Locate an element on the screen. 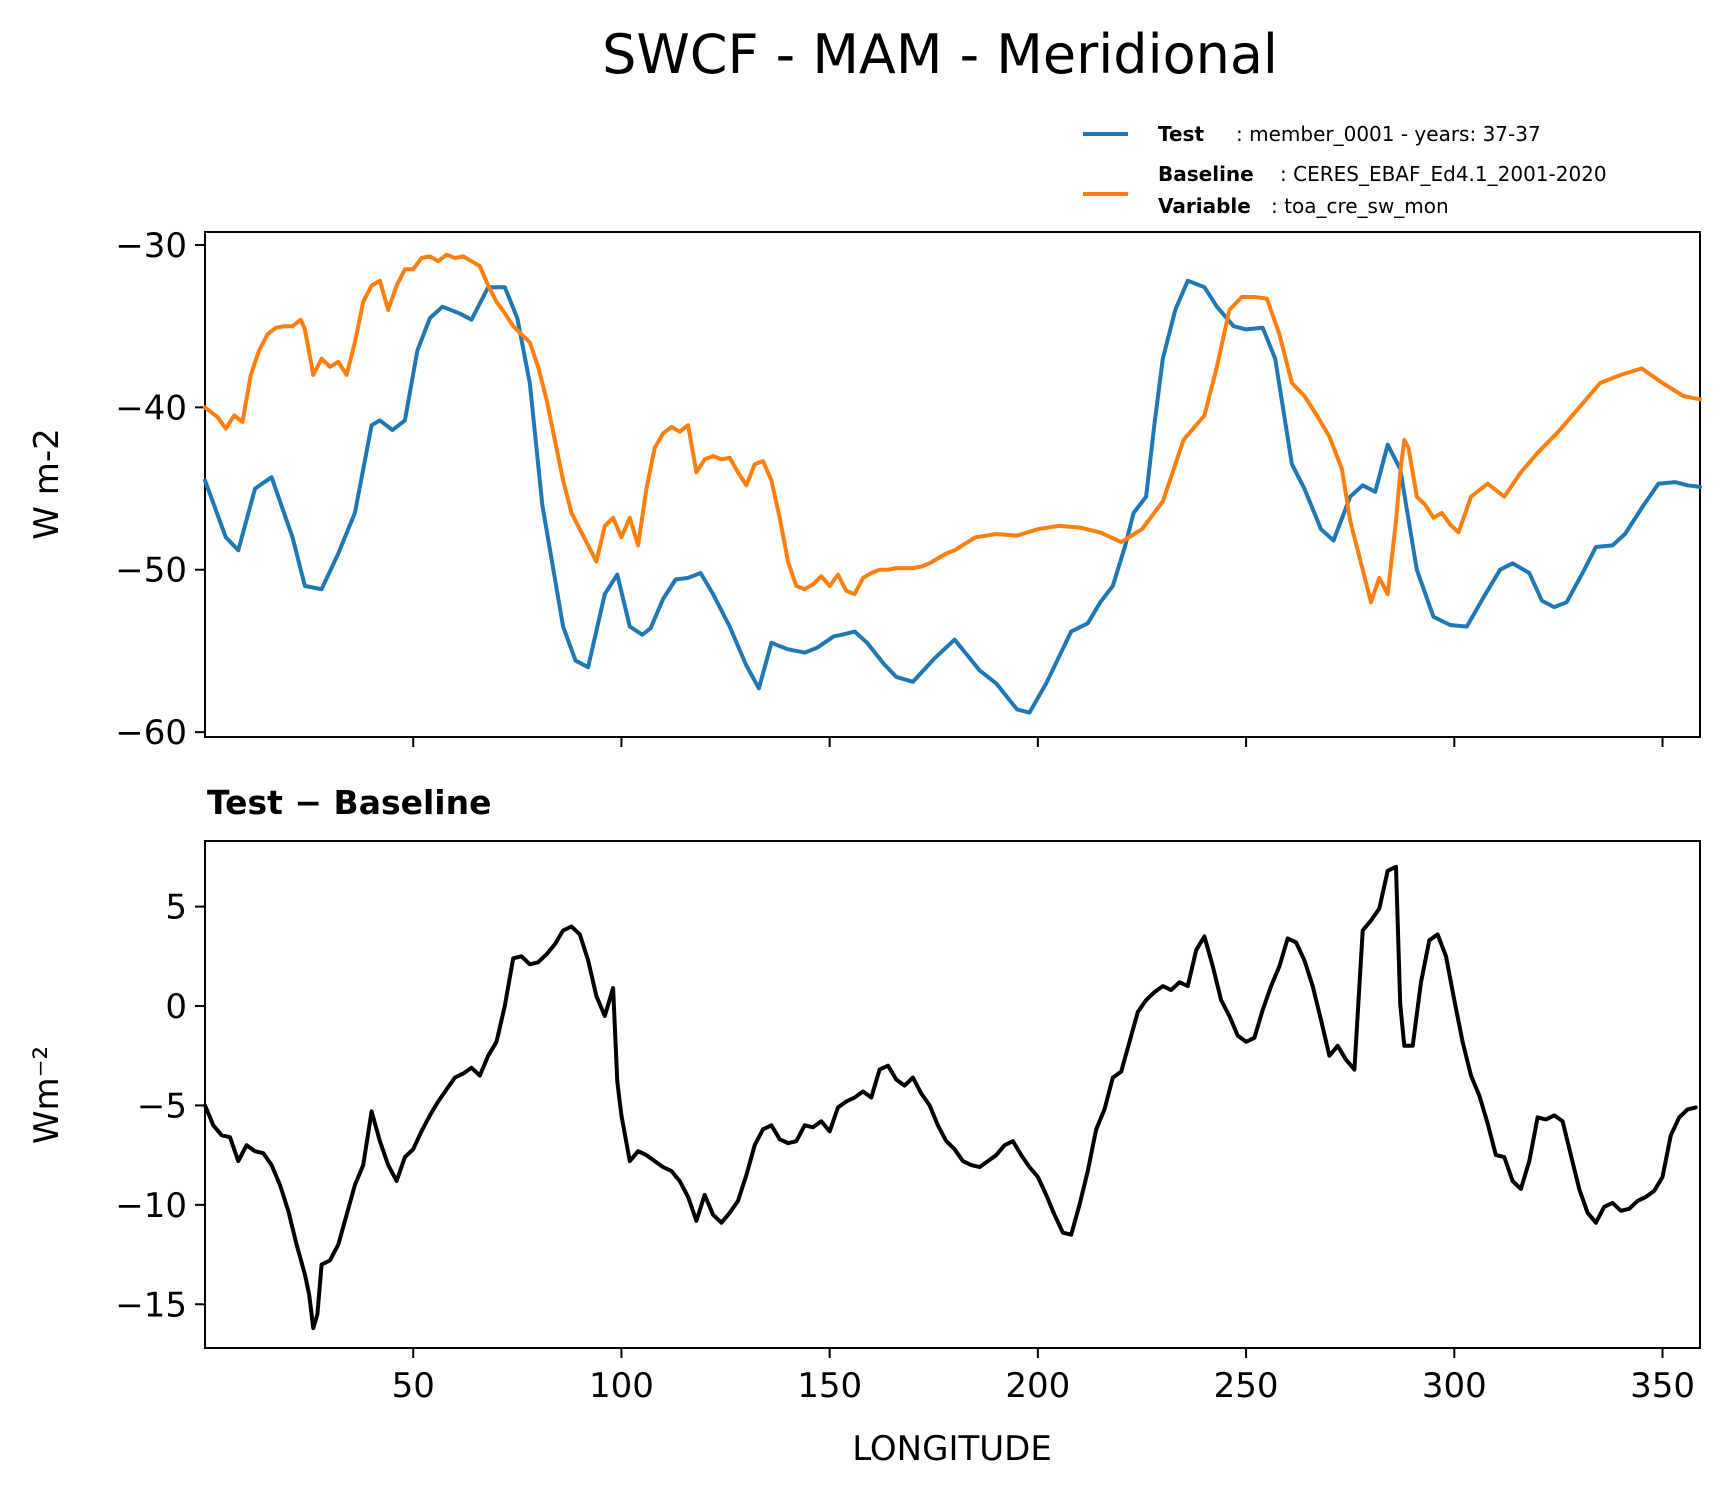  bottom-x-tick-label: 300 is located at coordinates (1454, 1386).